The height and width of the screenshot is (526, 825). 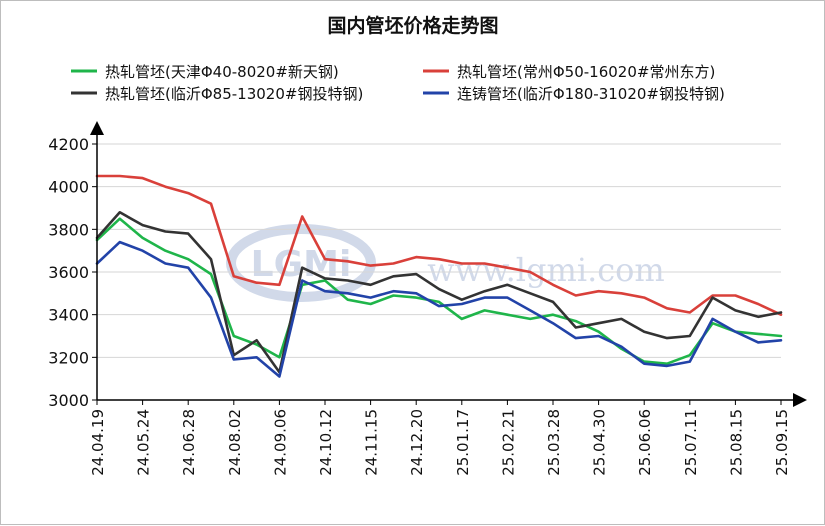 What do you see at coordinates (68, 229) in the screenshot?
I see `y-tick-label: 3800` at bounding box center [68, 229].